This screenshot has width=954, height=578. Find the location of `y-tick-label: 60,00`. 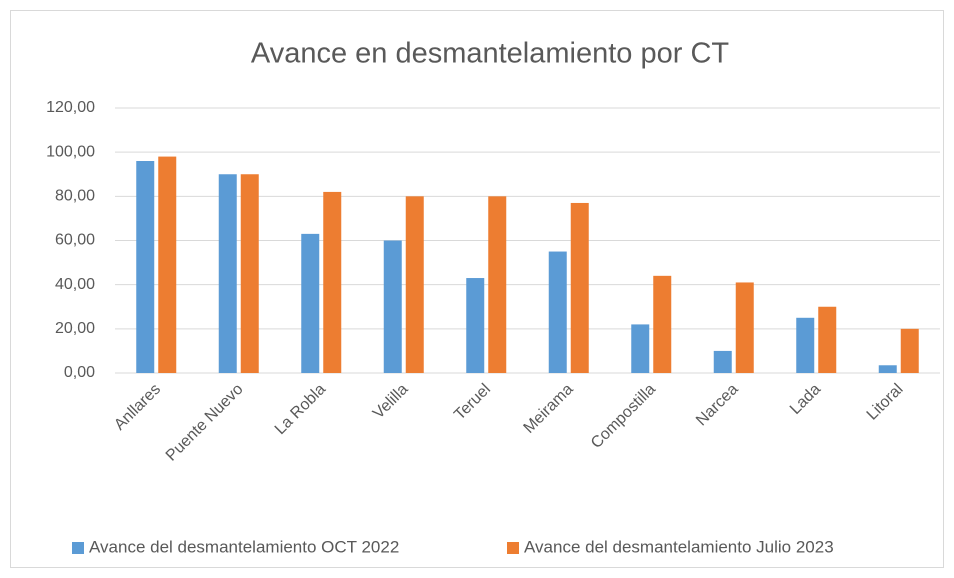

y-tick-label: 60,00 is located at coordinates (75, 240).